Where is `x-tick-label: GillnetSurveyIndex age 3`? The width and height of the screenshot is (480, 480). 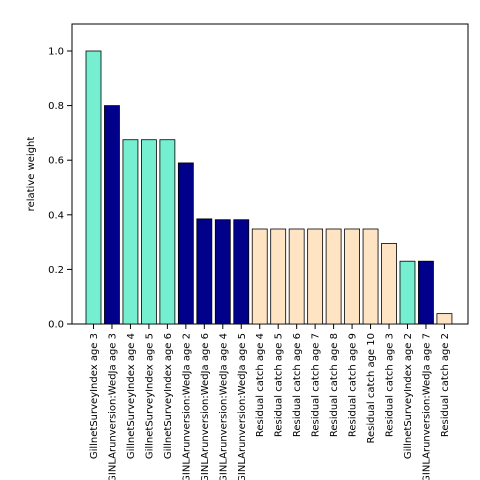 x-tick-label: GillnetSurveyIndex age 3 is located at coordinates (94, 396).